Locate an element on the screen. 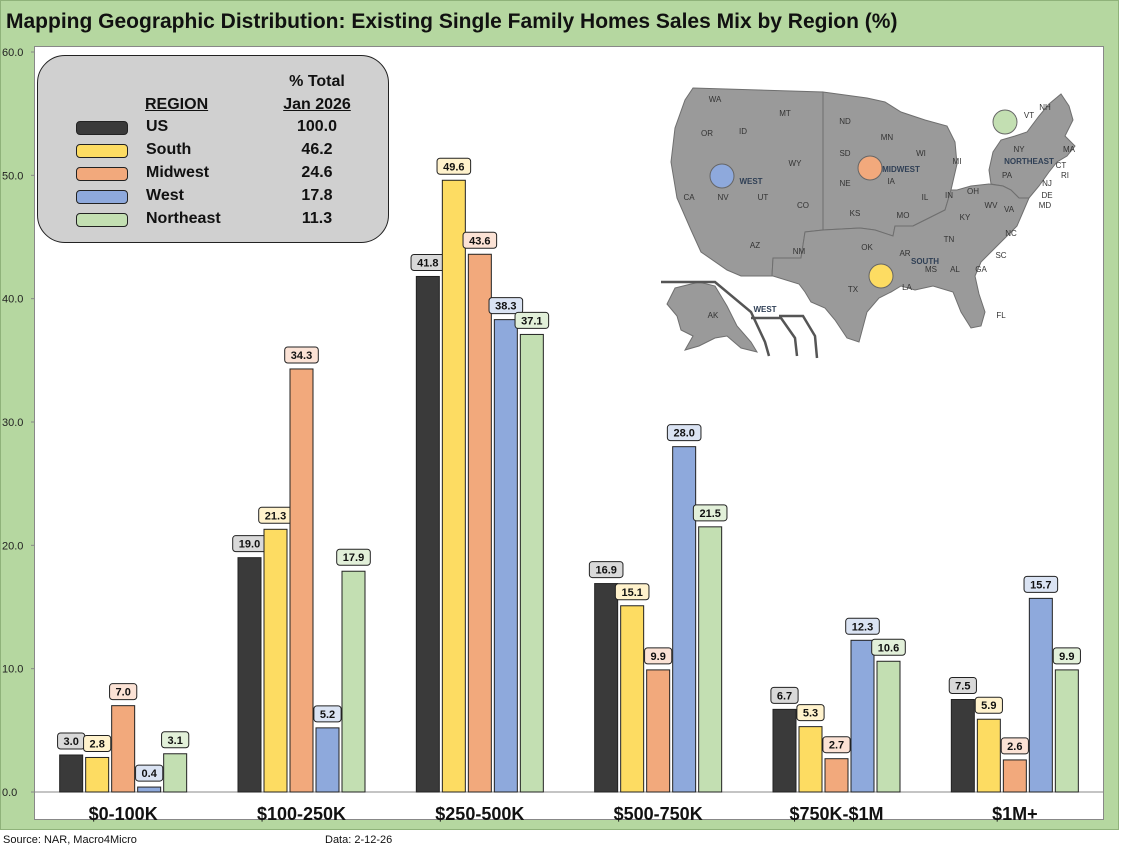 Image resolution: width=1121 pixels, height=852 pixels. x-tick-label: $1M+ is located at coordinates (1015, 814).